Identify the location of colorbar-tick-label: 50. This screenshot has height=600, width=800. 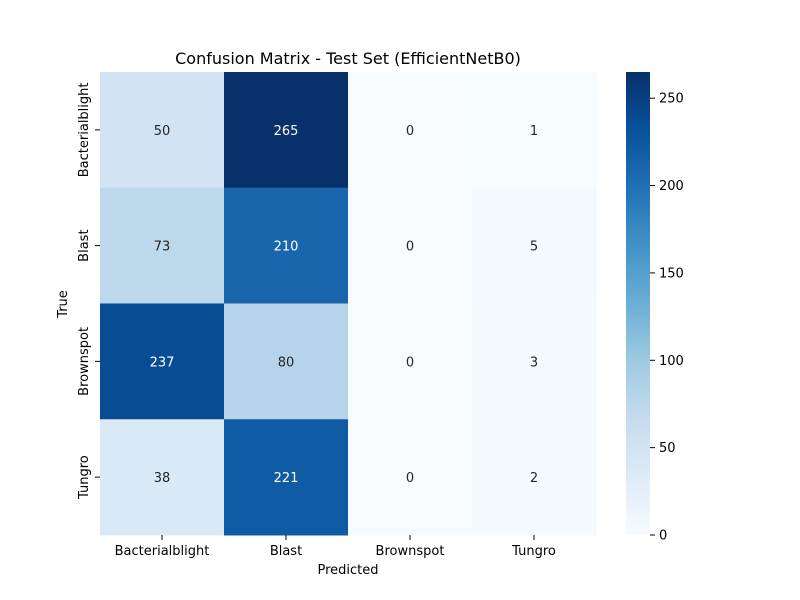
(667, 448).